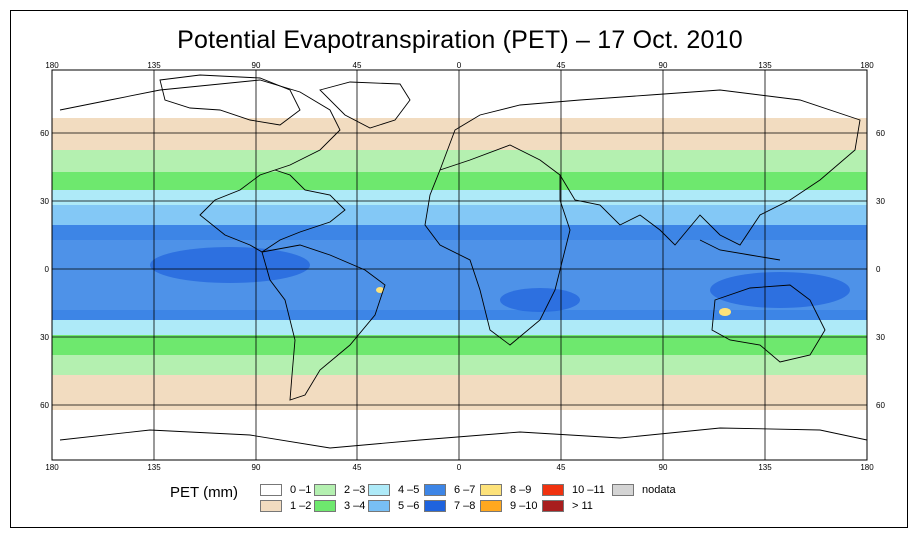  Describe the element at coordinates (323, 322) in the screenshot. I see `south-america-outline` at that location.